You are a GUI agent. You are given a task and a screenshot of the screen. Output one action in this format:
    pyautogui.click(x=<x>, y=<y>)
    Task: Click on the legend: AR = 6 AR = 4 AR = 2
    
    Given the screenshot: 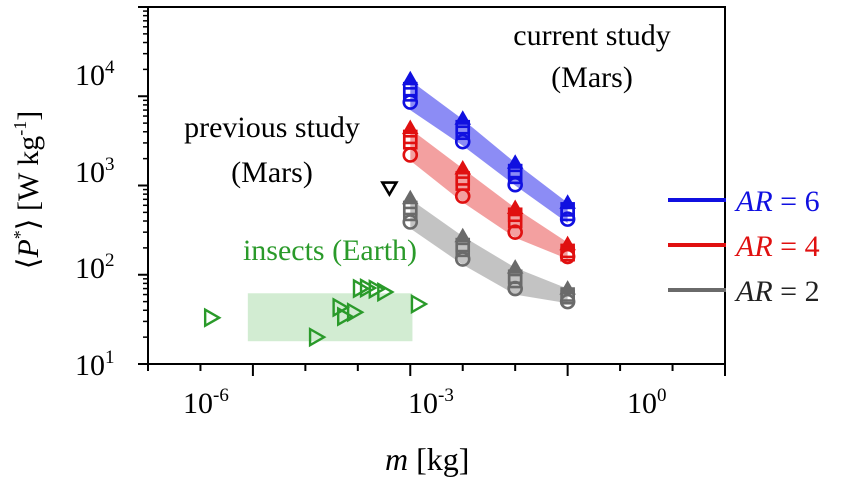 What is the action you would take?
    pyautogui.click(x=744, y=246)
    